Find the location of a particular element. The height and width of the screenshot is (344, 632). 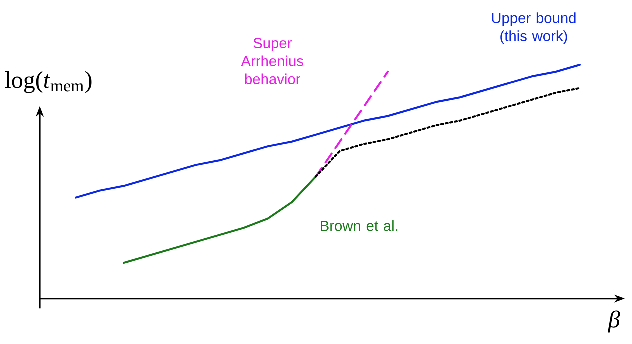

y-axis-title: log(t$_{mem}$) is located at coordinates (48, 82).